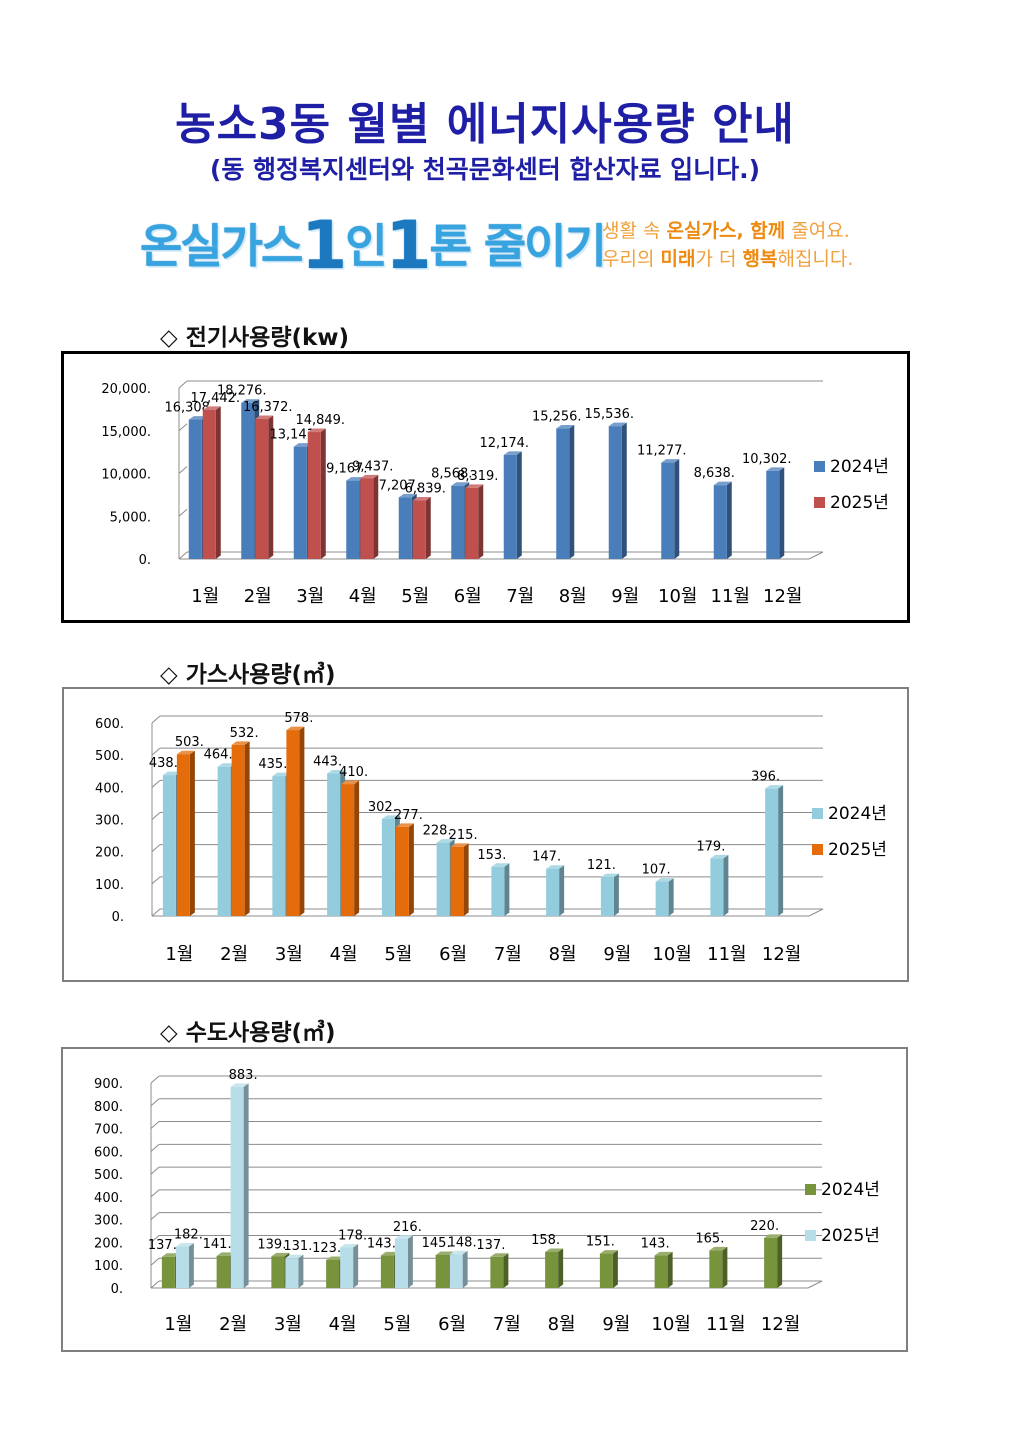 The image size is (1025, 1450). What do you see at coordinates (780, 1324) in the screenshot?
I see `water-category-label: 12월` at bounding box center [780, 1324].